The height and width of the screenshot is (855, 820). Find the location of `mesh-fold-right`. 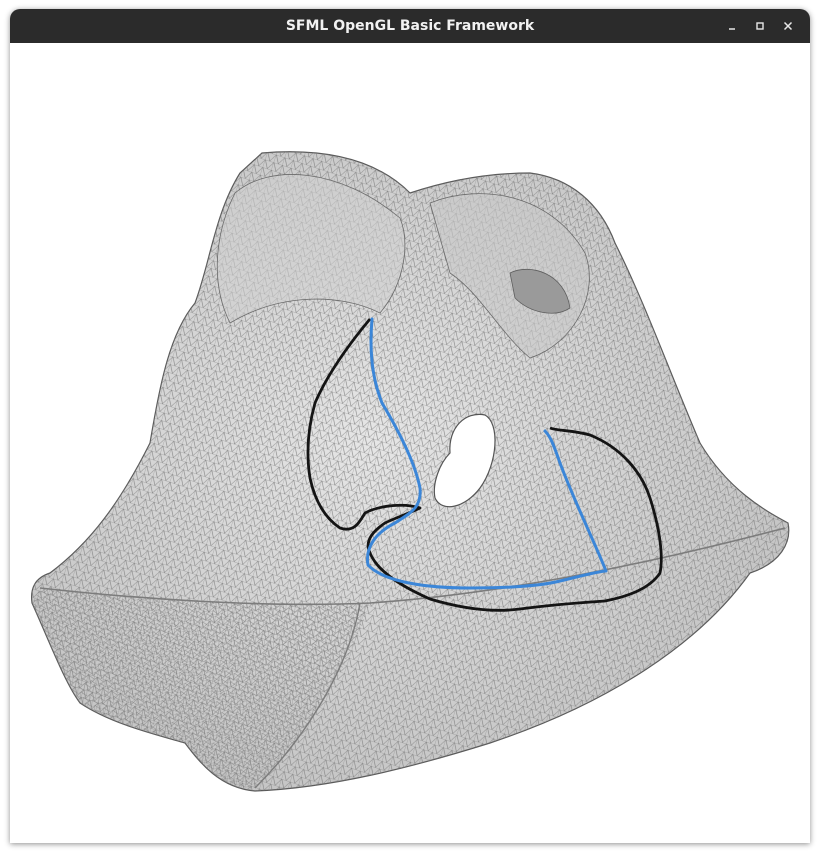

mesh-fold-right is located at coordinates (509, 276).